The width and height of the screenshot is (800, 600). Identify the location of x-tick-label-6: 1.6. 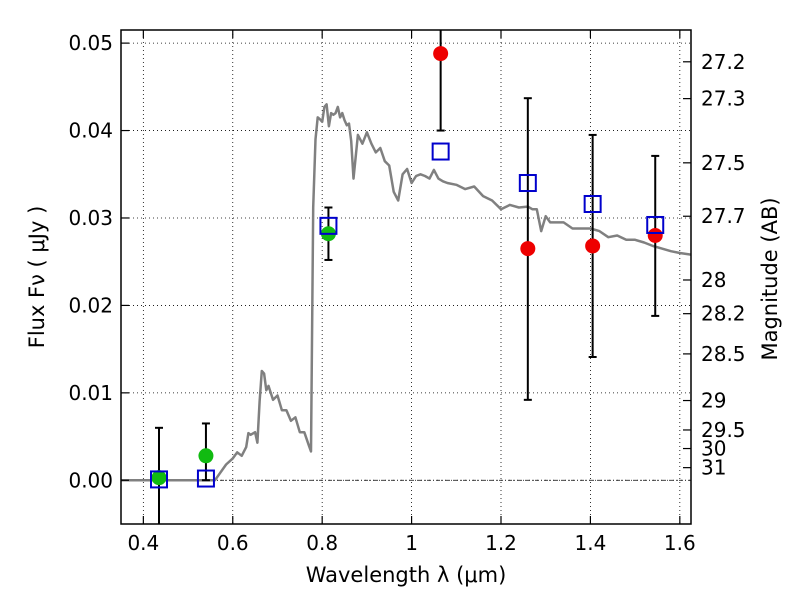
(680, 543).